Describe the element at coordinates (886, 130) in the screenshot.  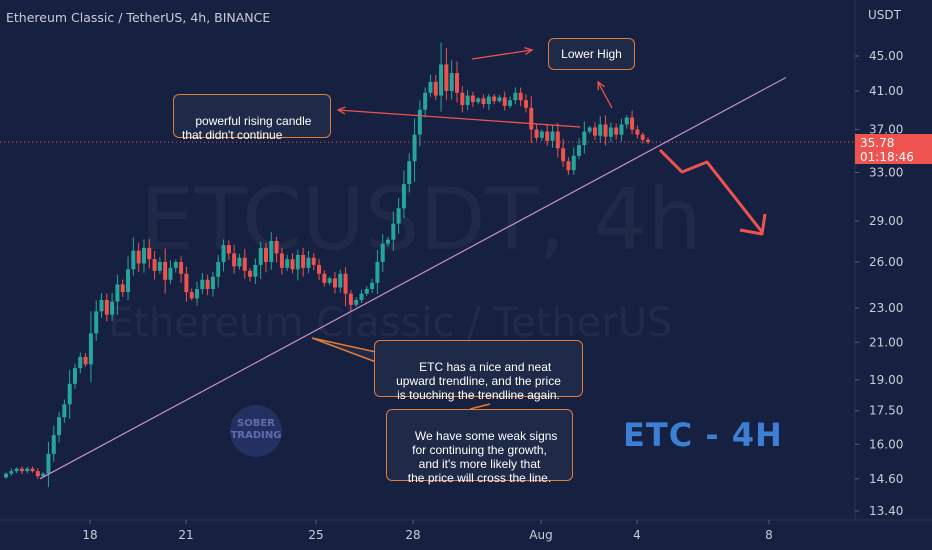
I see `y-tick-label-2: 37.00` at that location.